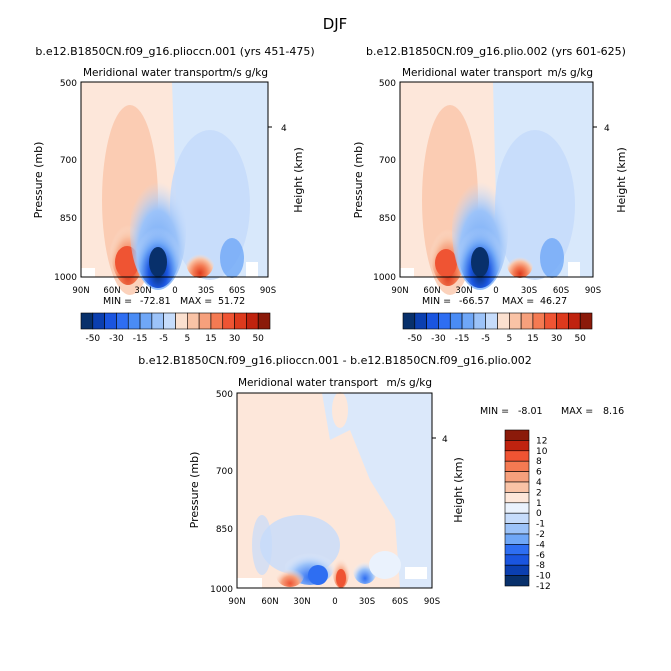 This screenshot has height=671, width=671. What do you see at coordinates (194, 490) in the screenshot?
I see `panel-3-ylabel: Pressure (mb)` at bounding box center [194, 490].